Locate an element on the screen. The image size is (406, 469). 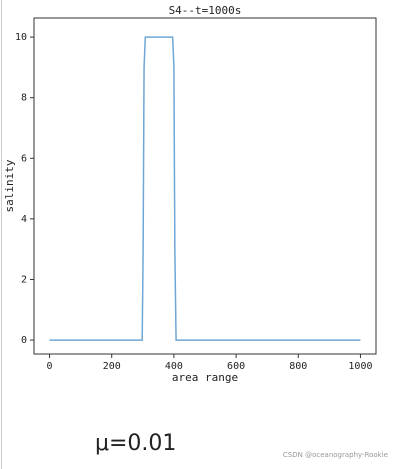
x-tick-label: 1000 is located at coordinates (360, 366).